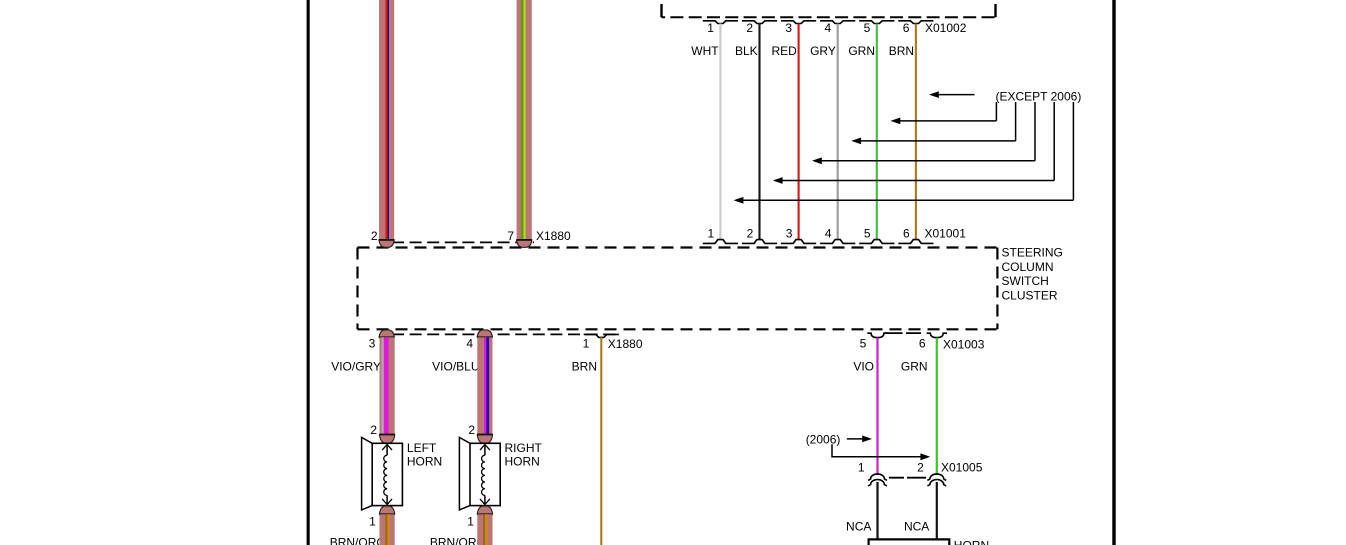  I want to click on svg-text: VIO/GRY, so click(356, 367).